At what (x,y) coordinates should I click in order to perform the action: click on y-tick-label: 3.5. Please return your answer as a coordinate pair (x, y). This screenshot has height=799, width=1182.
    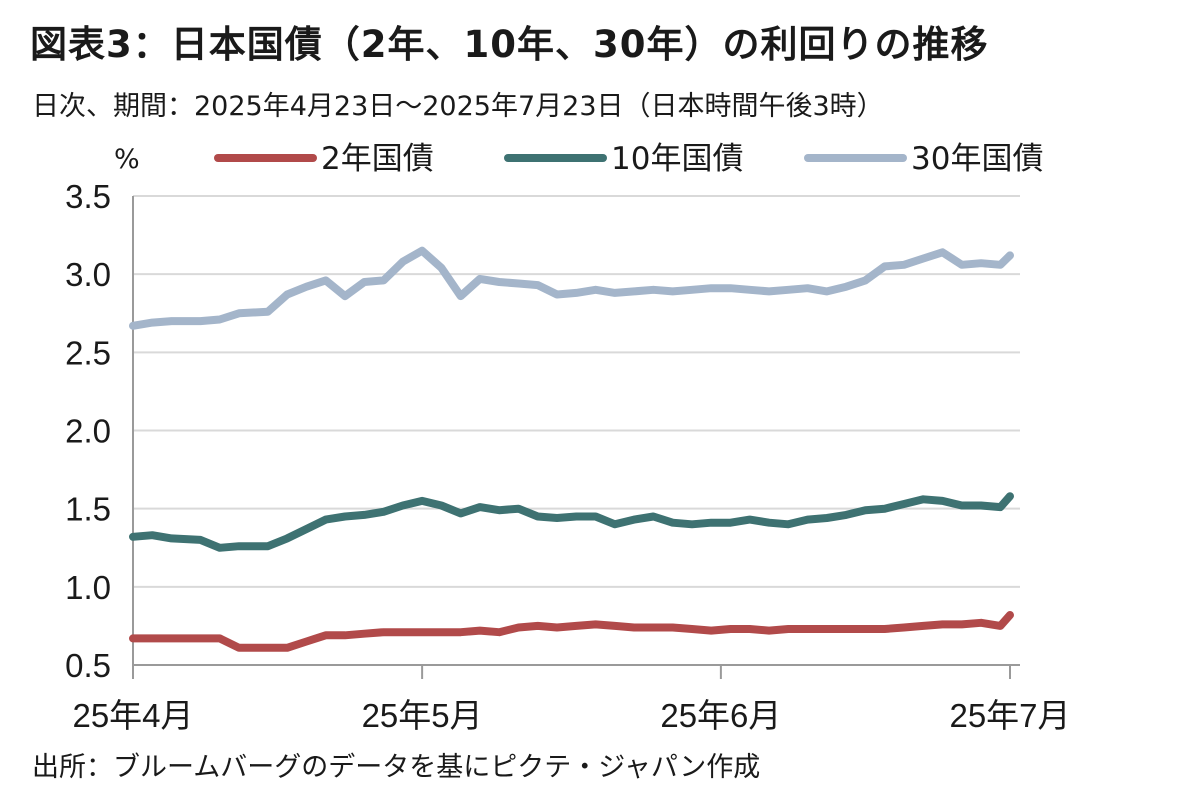
    Looking at the image, I should click on (88, 196).